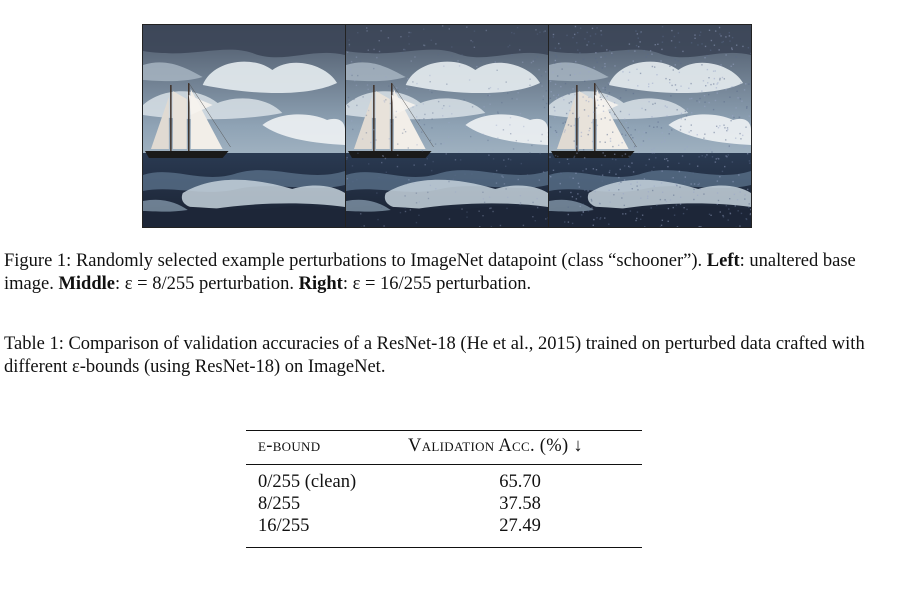 The height and width of the screenshot is (600, 900). What do you see at coordinates (520, 482) in the screenshot?
I see `row-accuracy: 65.70` at bounding box center [520, 482].